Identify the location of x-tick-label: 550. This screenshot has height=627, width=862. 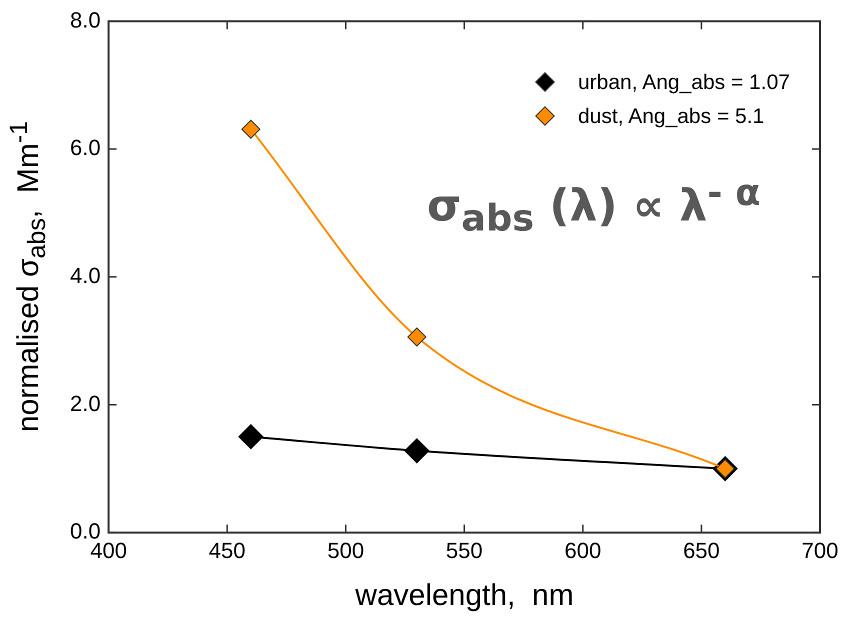
(464, 550).